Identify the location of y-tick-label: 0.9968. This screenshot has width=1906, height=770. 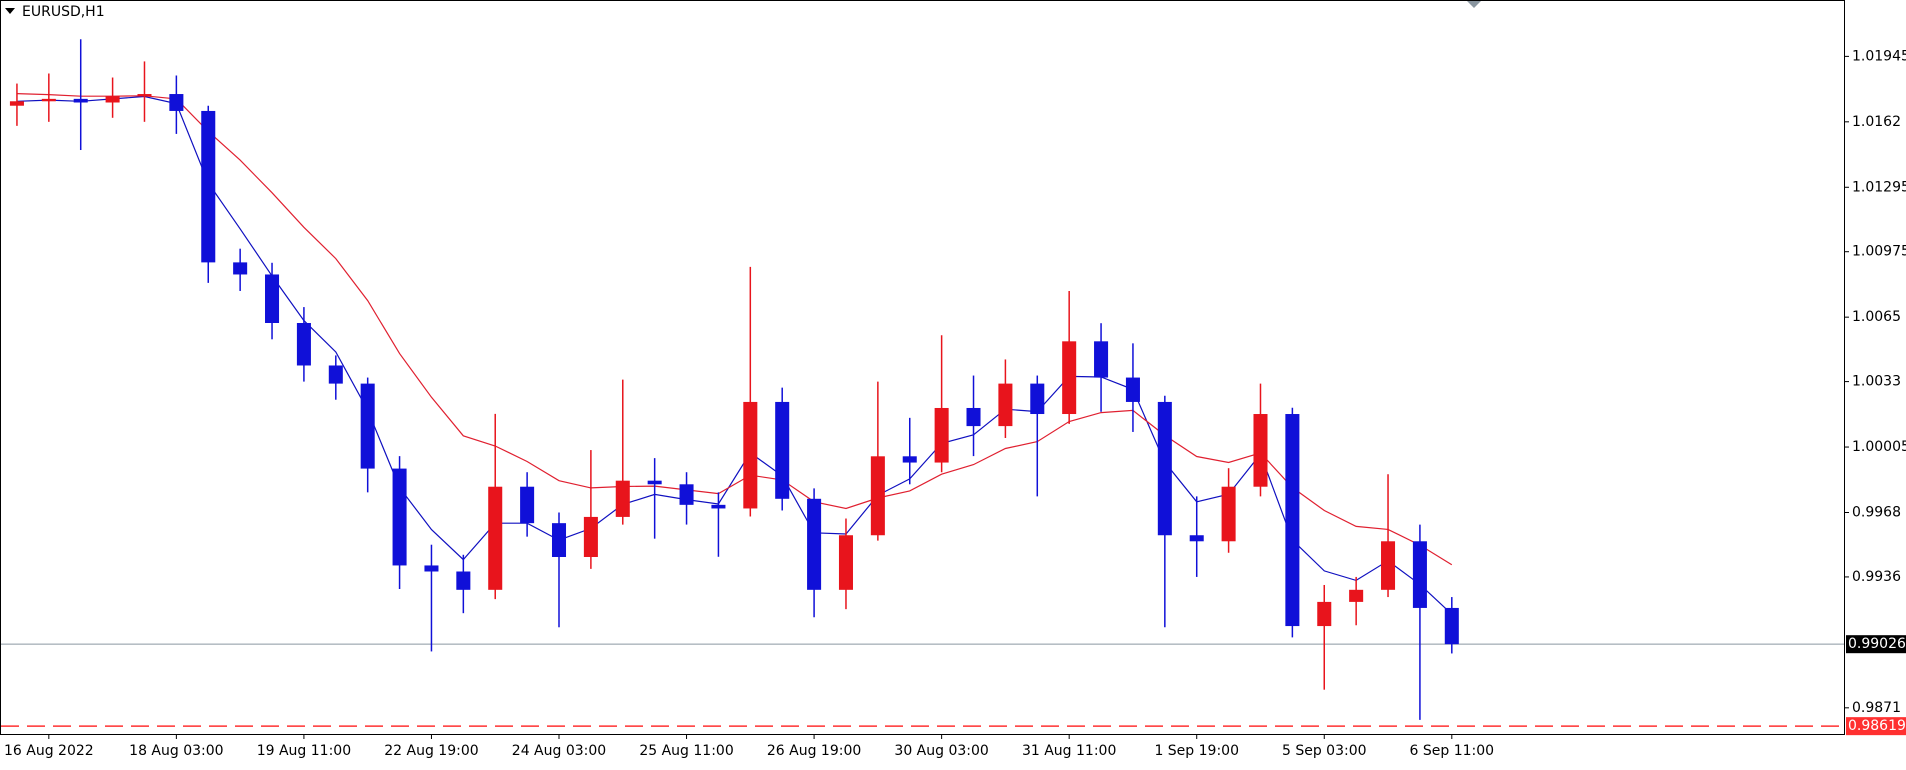
(1876, 512).